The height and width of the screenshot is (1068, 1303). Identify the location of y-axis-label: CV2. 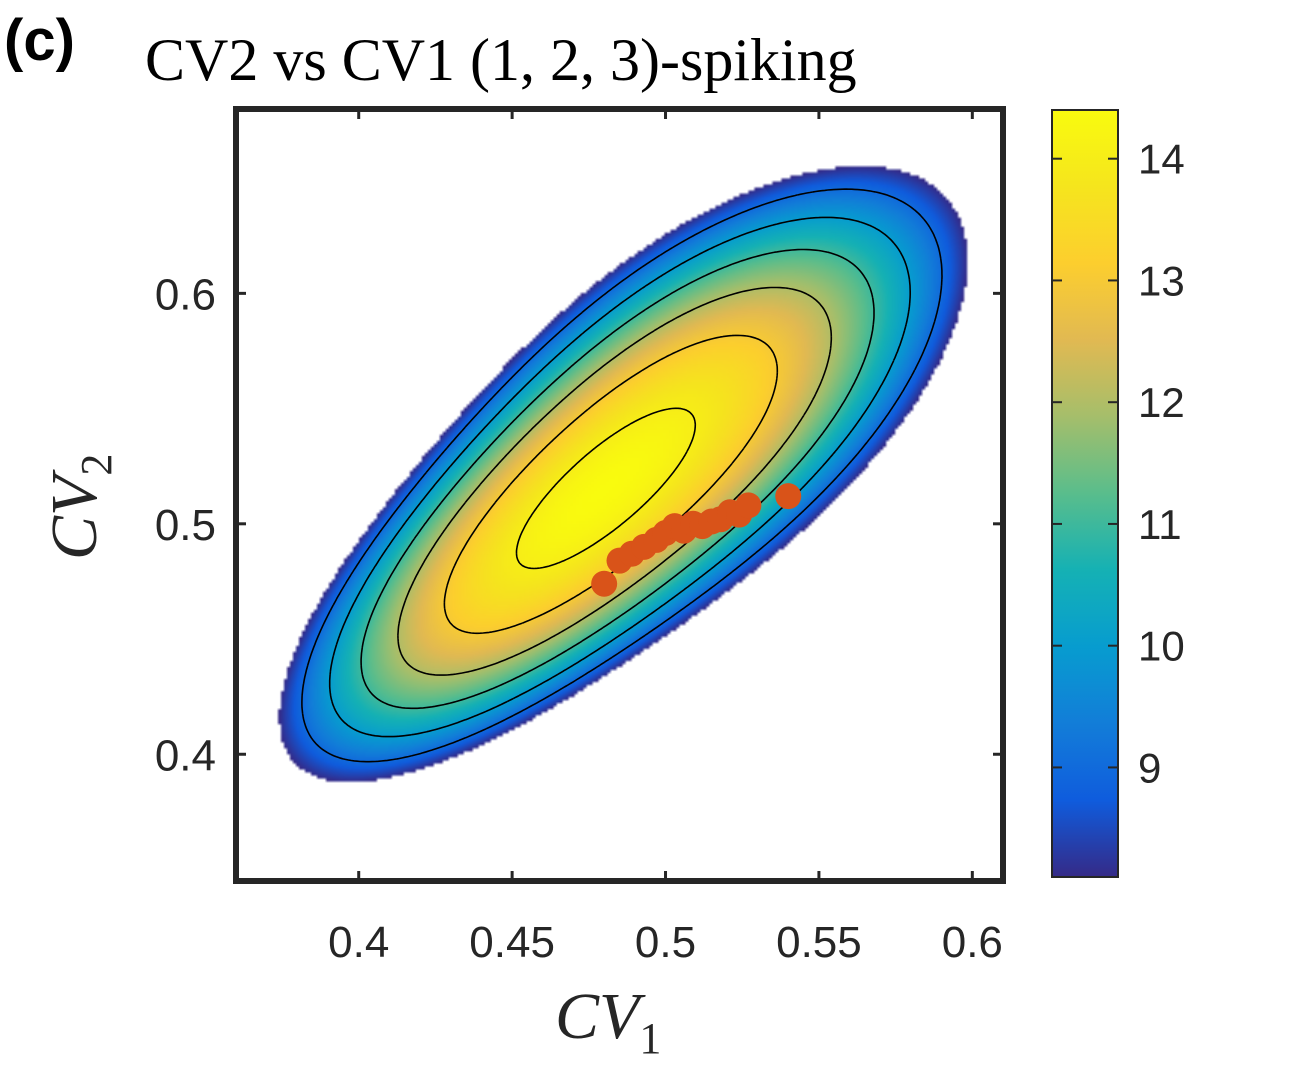
(79, 507).